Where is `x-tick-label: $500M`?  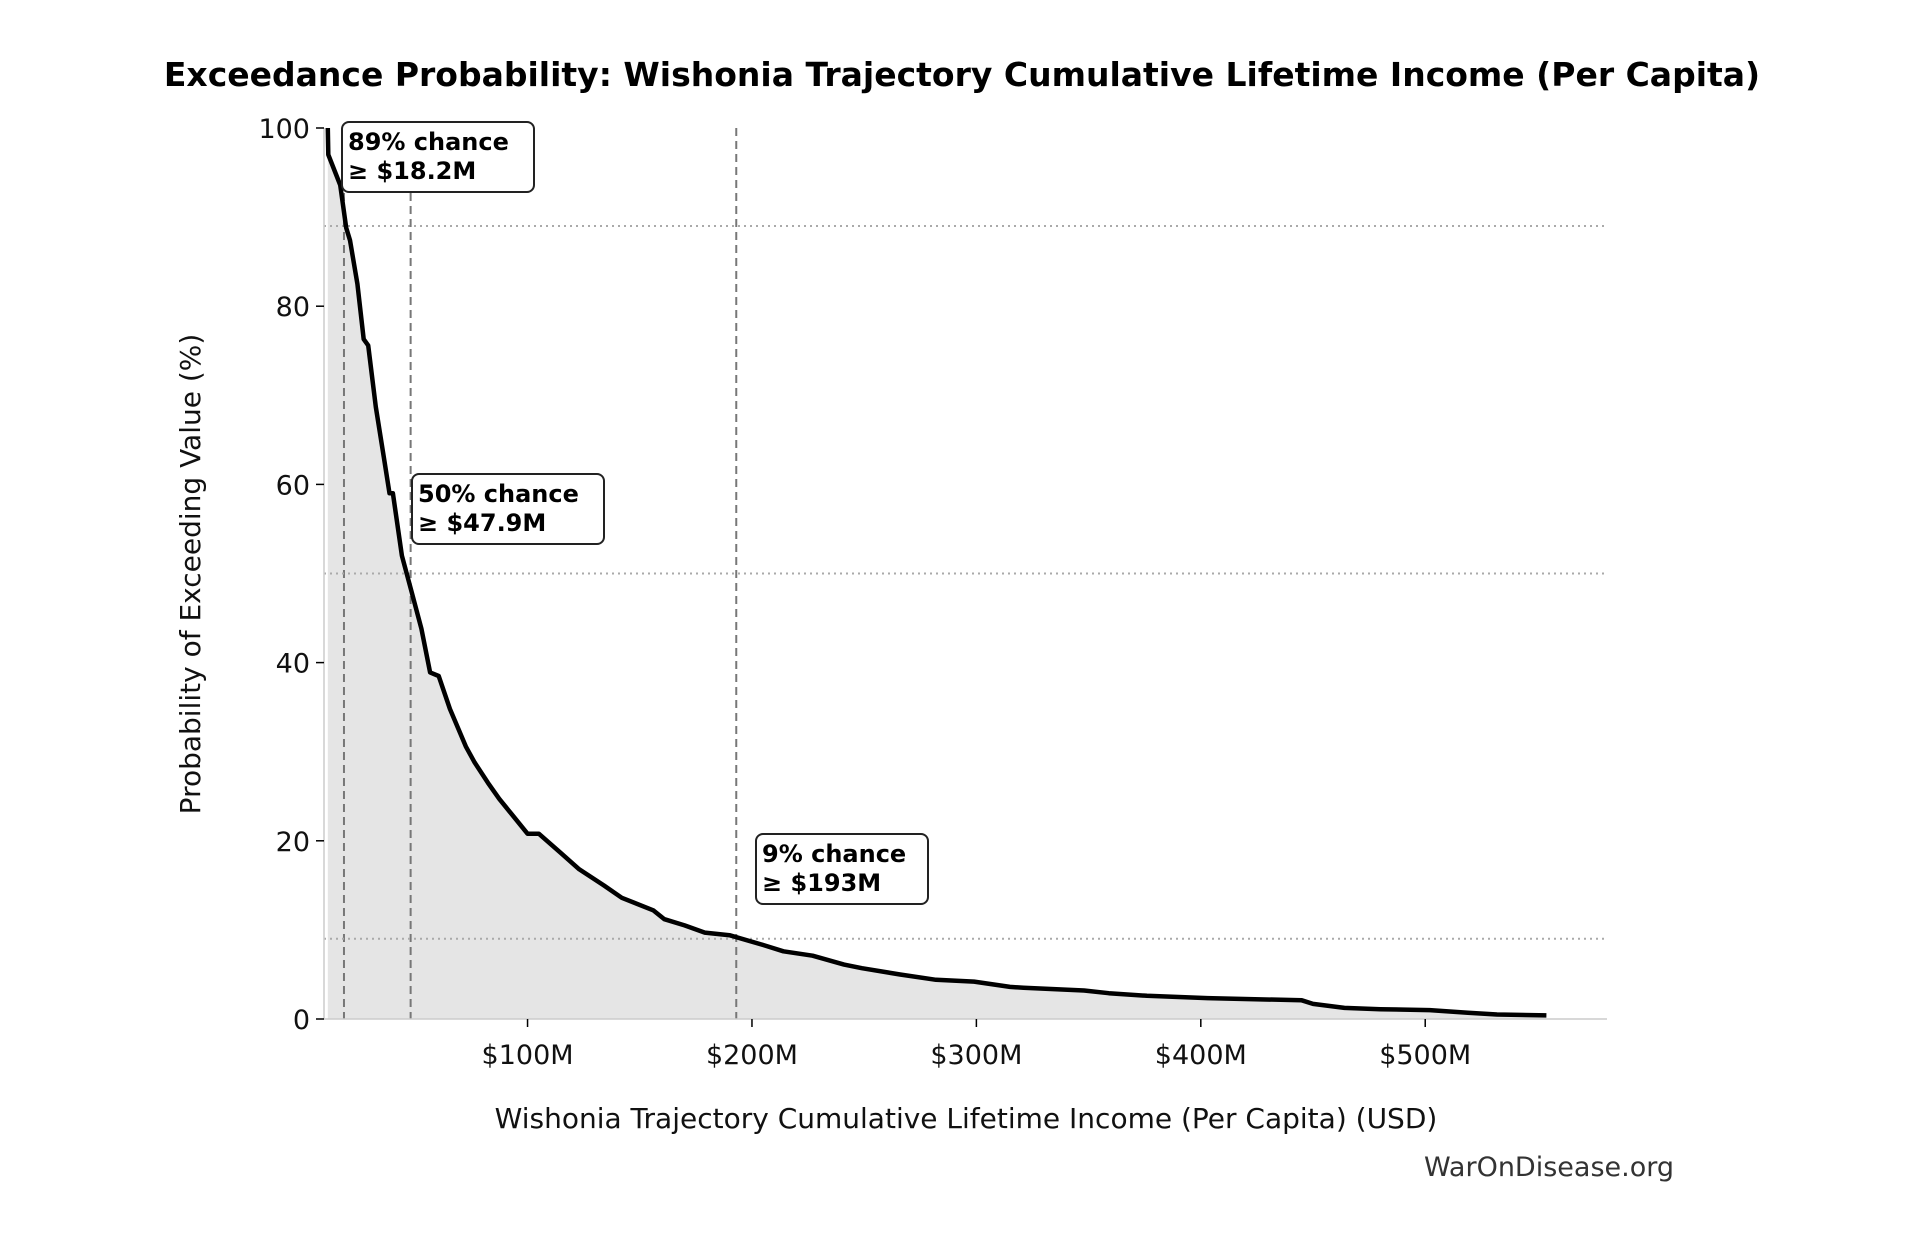 x-tick-label: $500M is located at coordinates (1425, 1055).